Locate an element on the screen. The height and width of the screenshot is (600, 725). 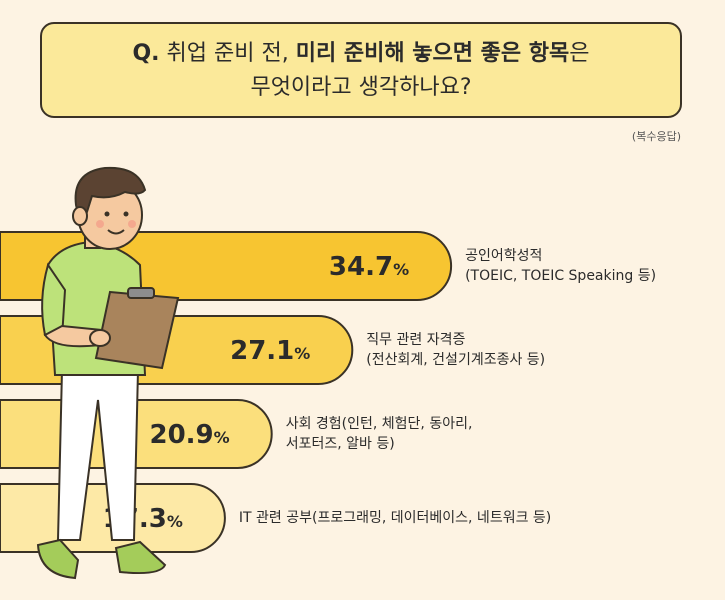
value-label-3: 20.9% is located at coordinates (190, 435).